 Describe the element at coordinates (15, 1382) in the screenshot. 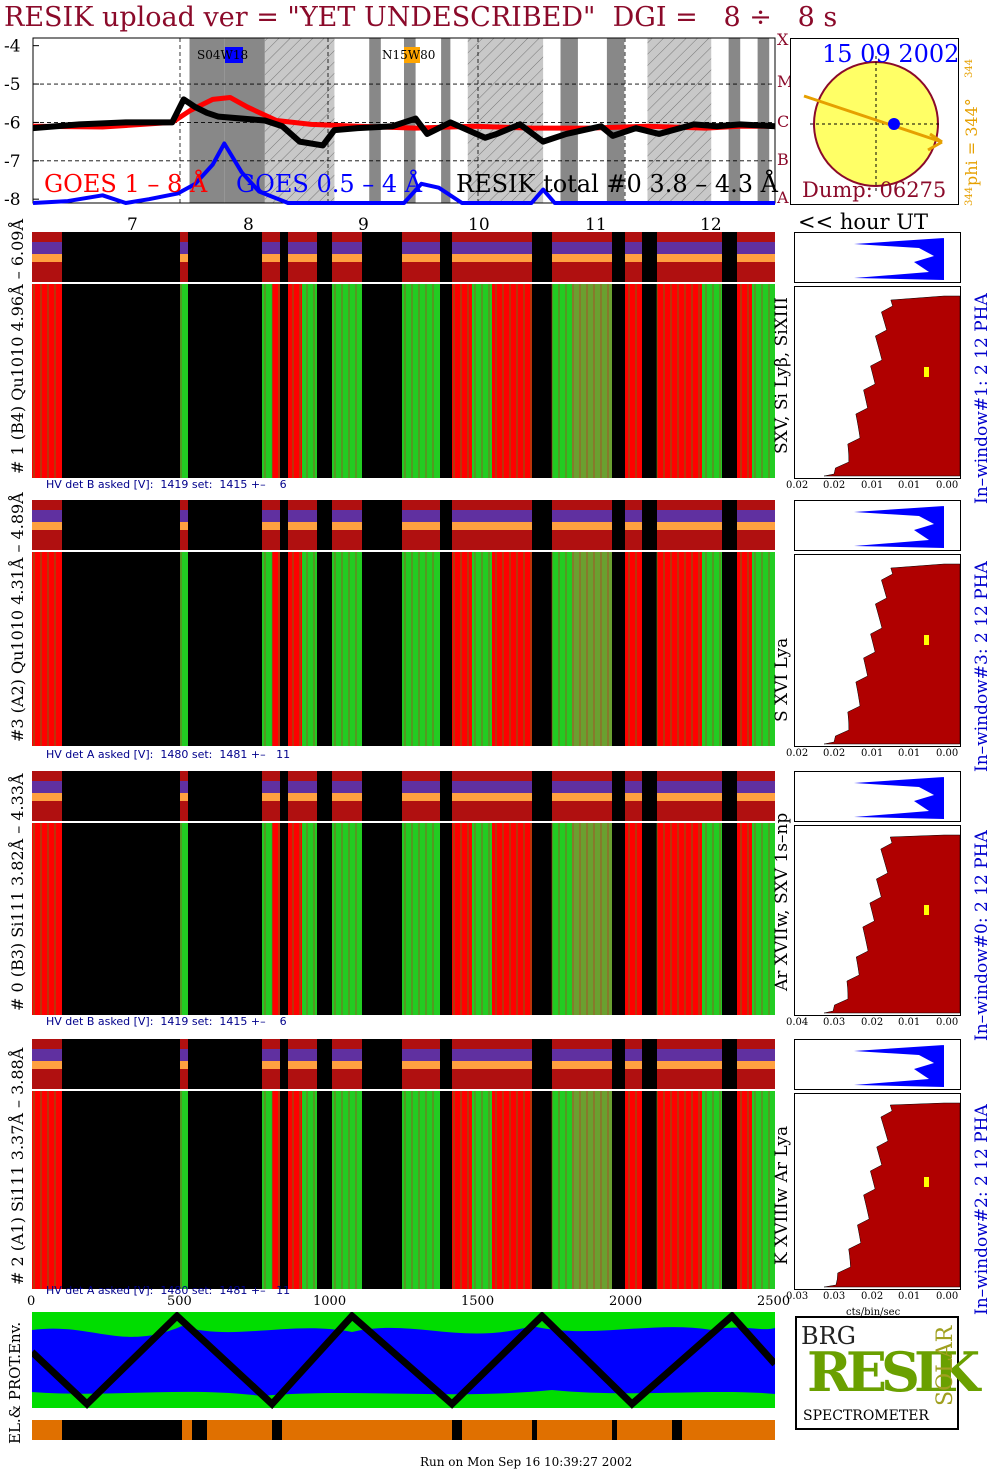

I see `env-label: EL.& PROT.Env.` at that location.